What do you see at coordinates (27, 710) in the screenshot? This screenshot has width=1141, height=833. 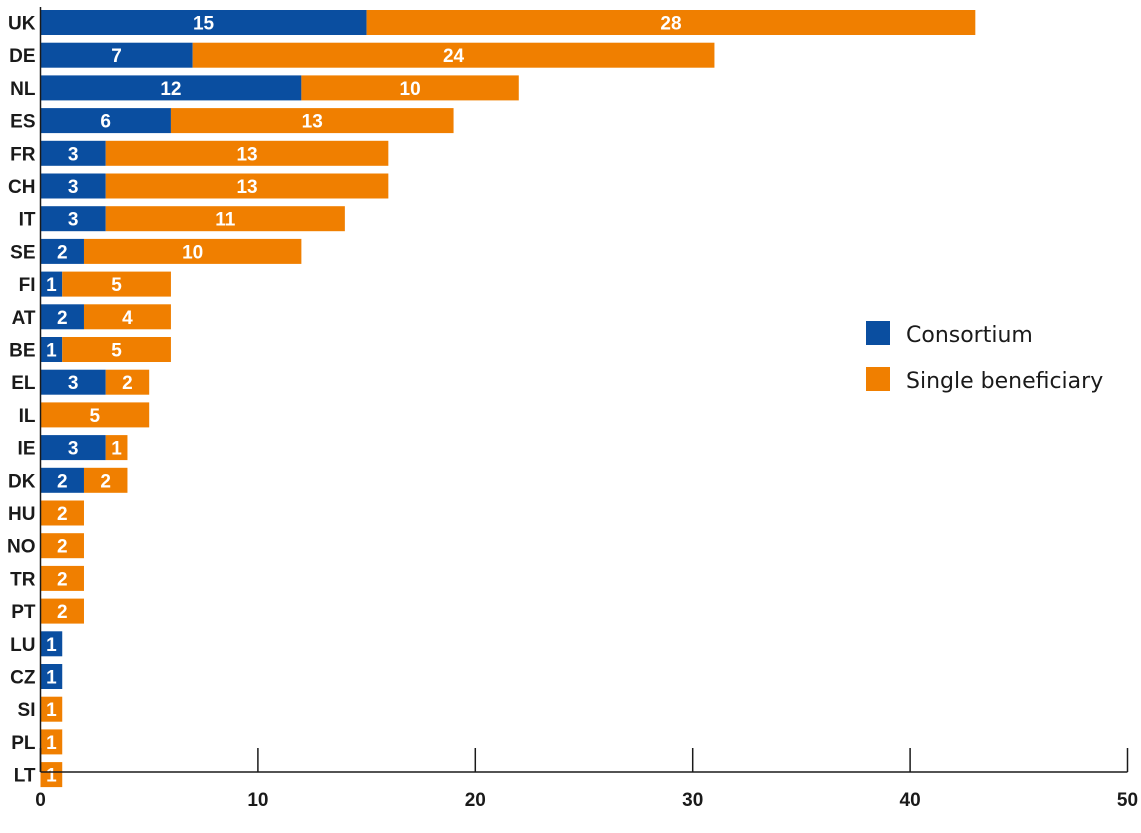 I see `category-label-si: SI` at bounding box center [27, 710].